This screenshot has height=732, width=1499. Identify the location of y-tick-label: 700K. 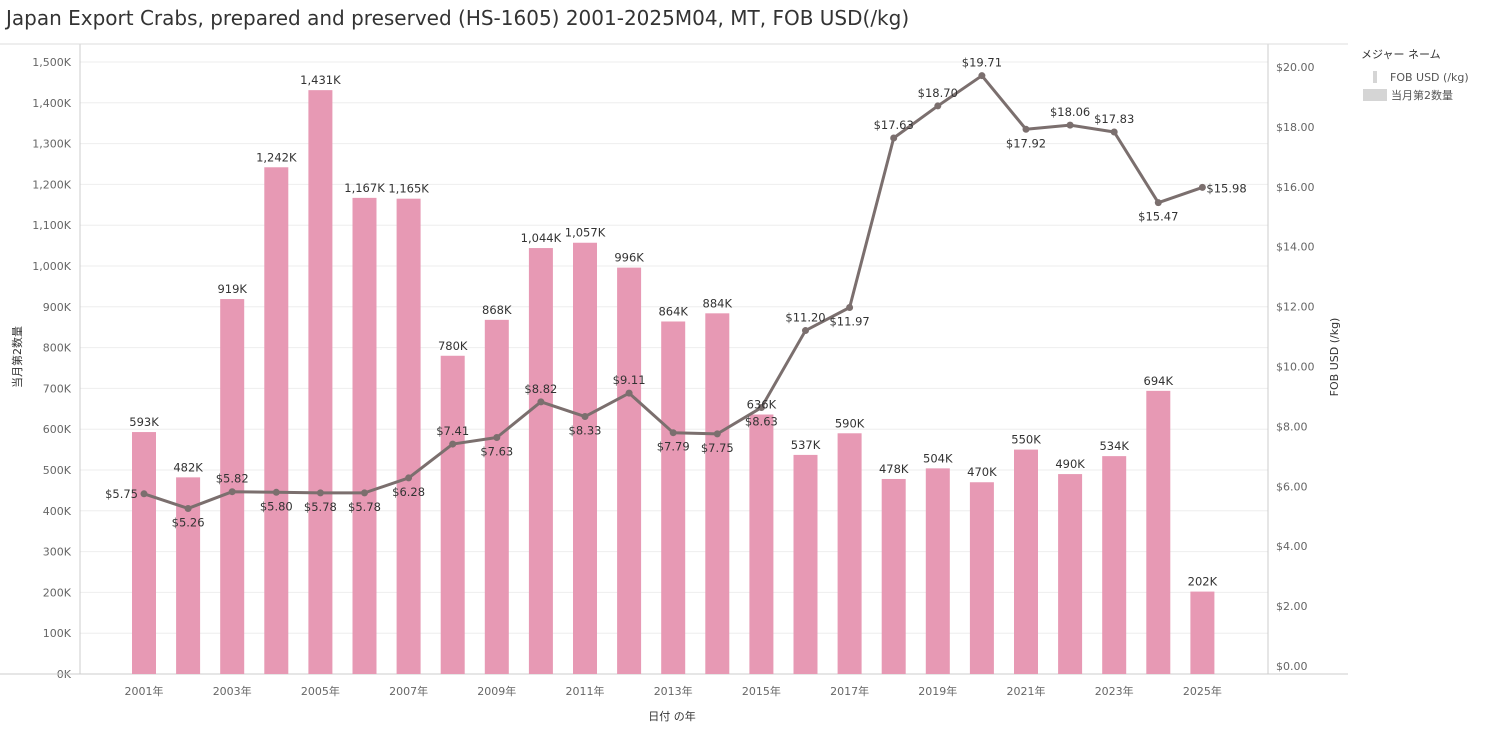
(57, 388).